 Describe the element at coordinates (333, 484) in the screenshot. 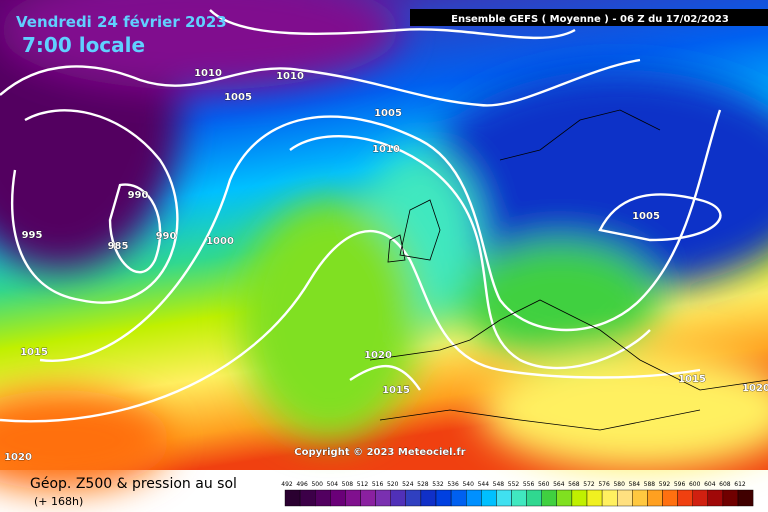

I see `scale-label: 504` at that location.